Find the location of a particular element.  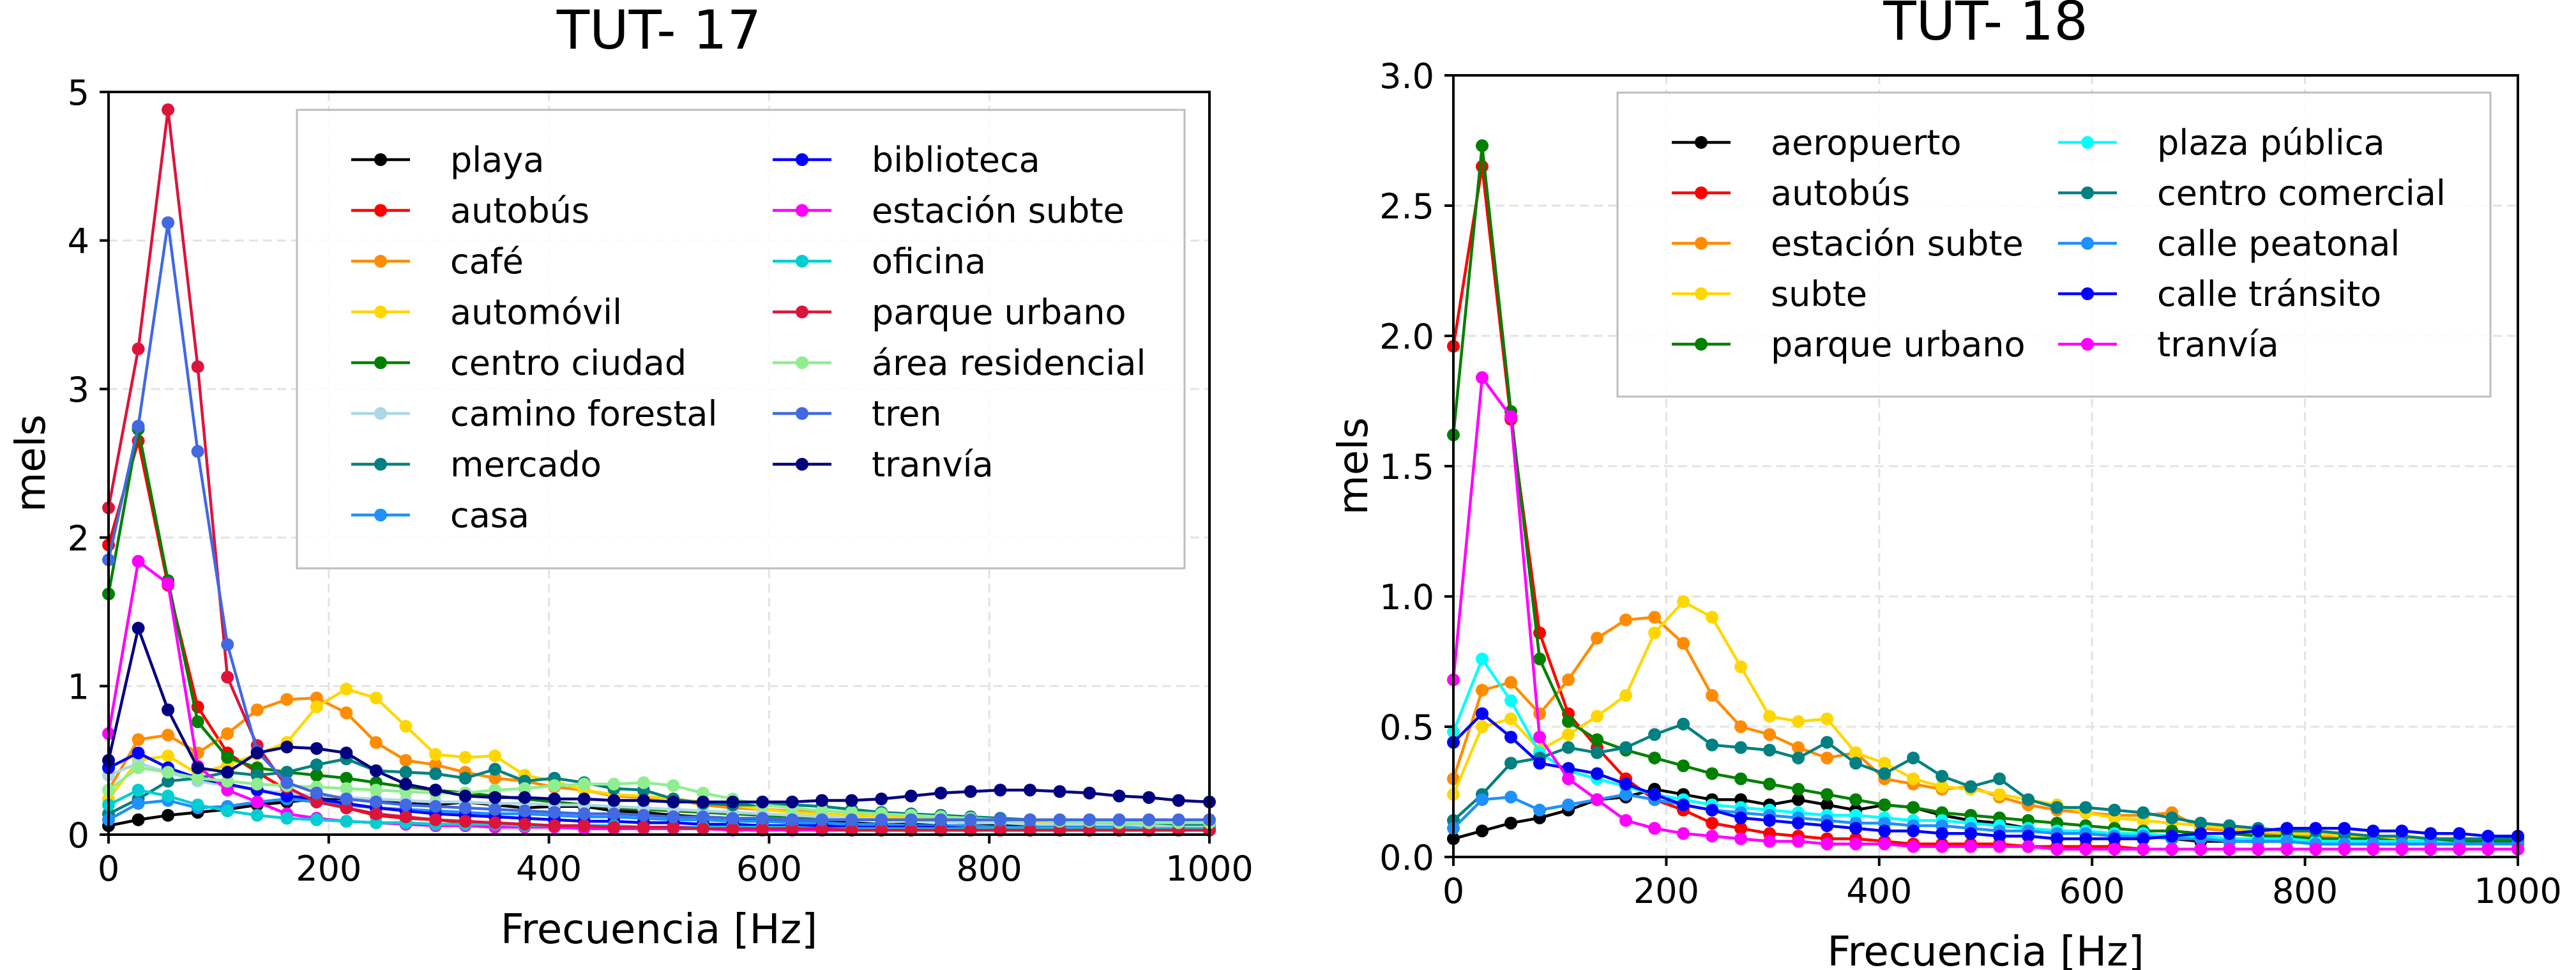

legend-label: café is located at coordinates (487, 261).